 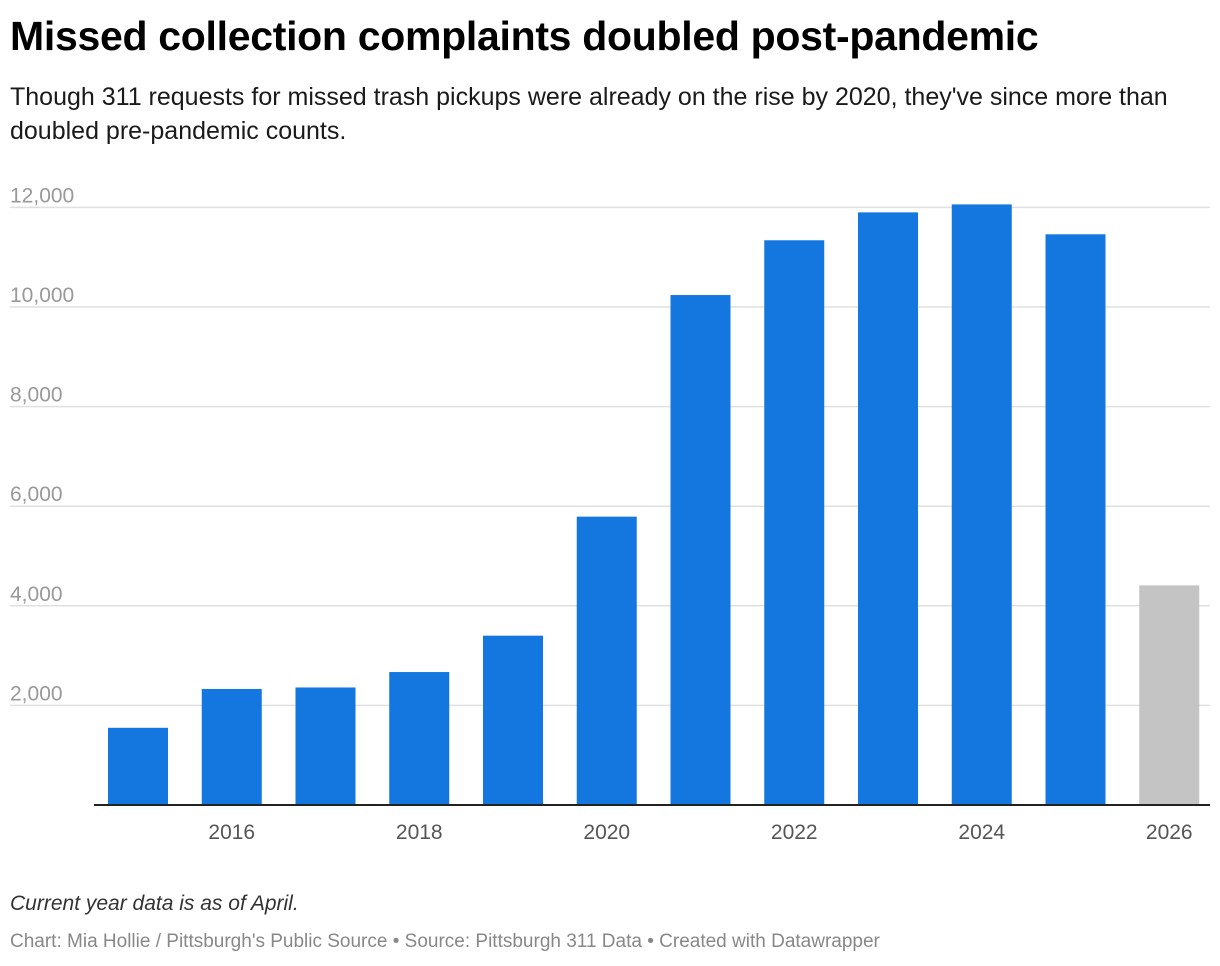 What do you see at coordinates (419, 832) in the screenshot?
I see `x-tick-label: 2018` at bounding box center [419, 832].